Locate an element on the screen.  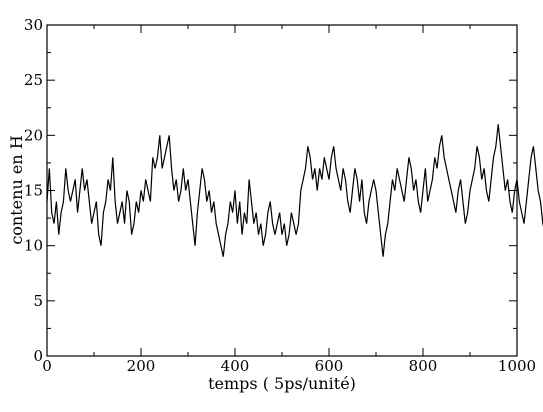
y-tick-label: 30 is located at coordinates (33, 25).